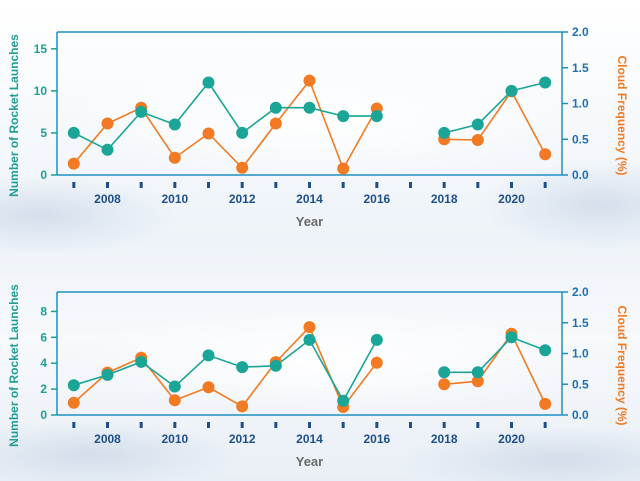 The width and height of the screenshot is (640, 481). I want to click on y-tick-label-left: 5, so click(43, 133).